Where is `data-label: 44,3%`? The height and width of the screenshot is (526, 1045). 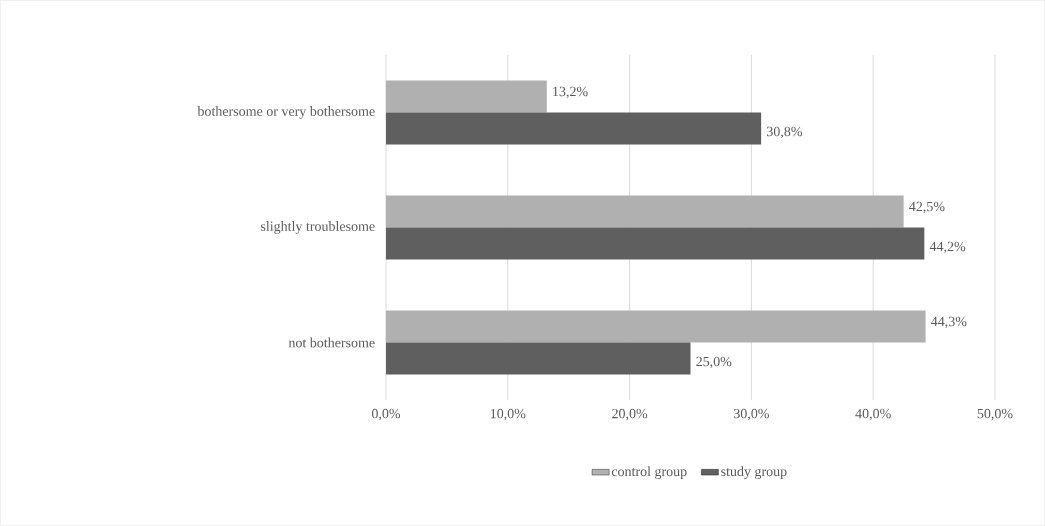
data-label: 44,3% is located at coordinates (949, 322).